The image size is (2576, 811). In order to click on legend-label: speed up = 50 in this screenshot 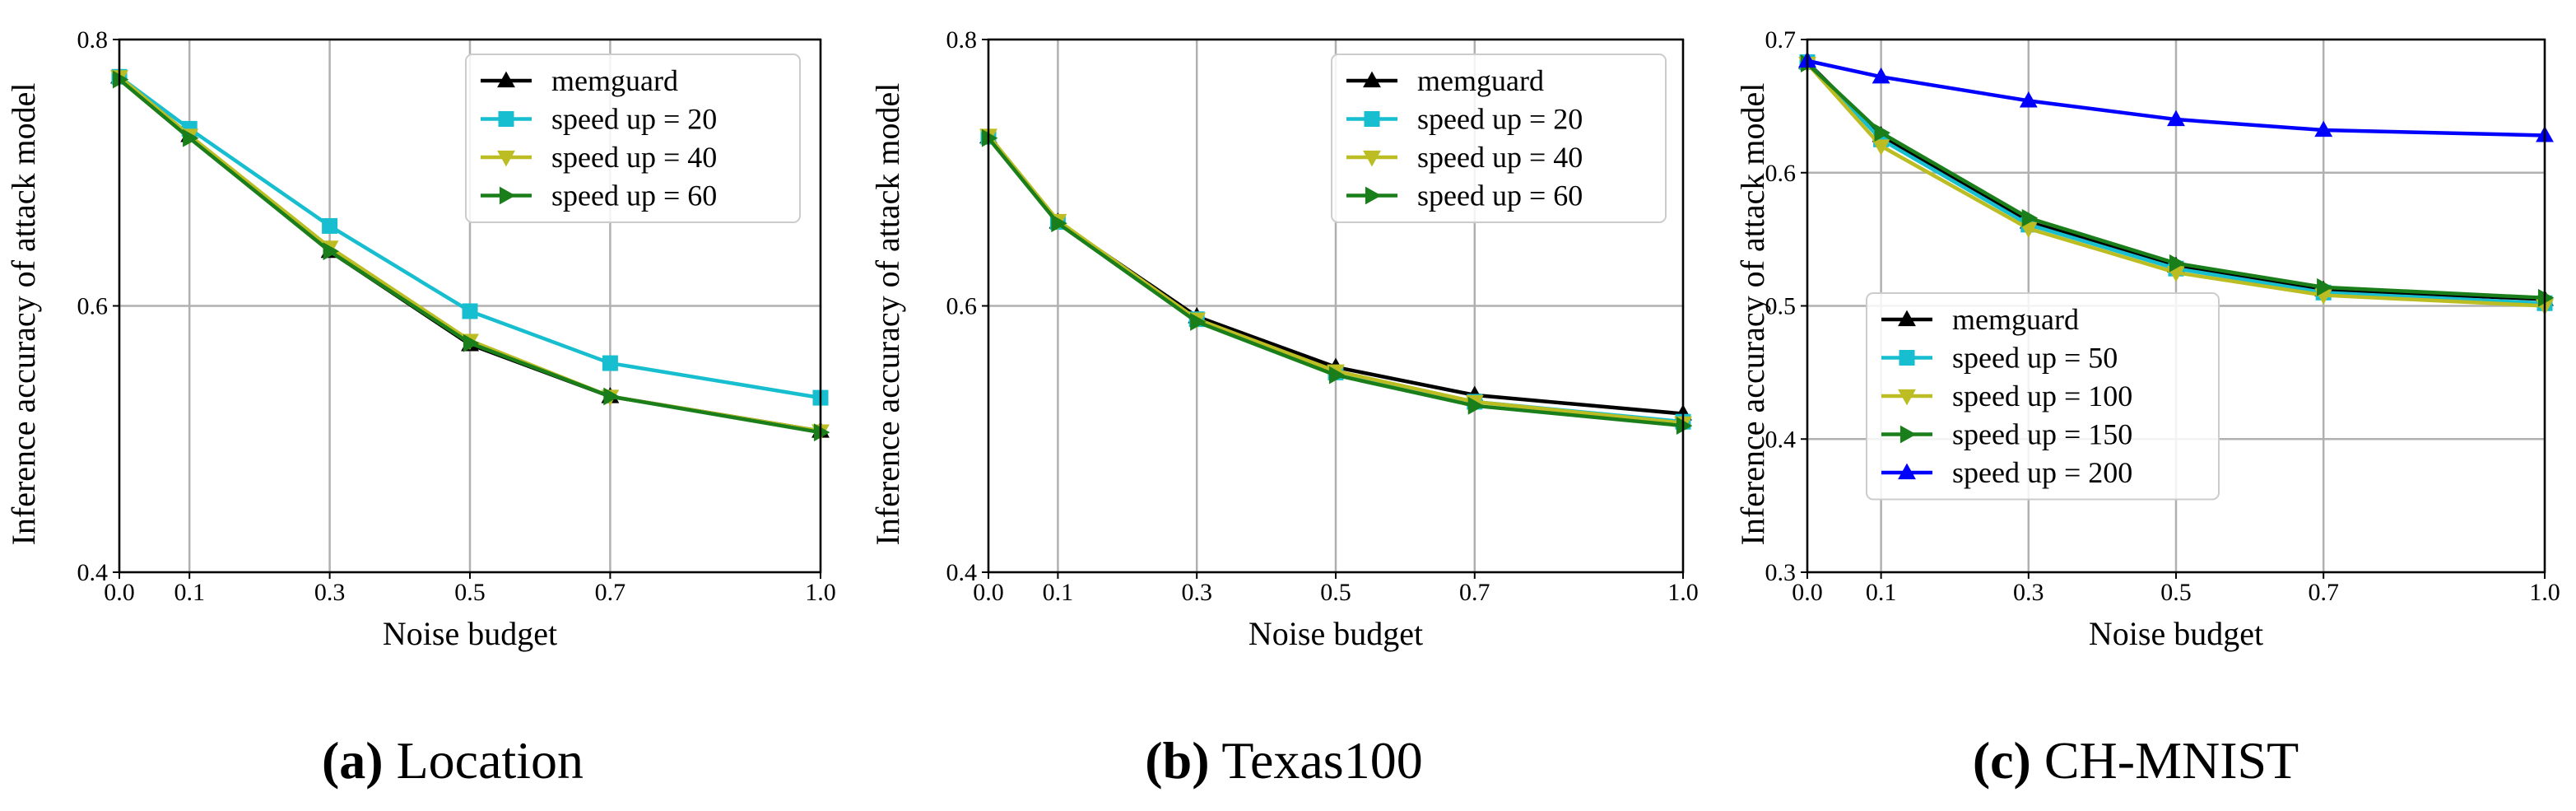, I will do `click(2035, 358)`.